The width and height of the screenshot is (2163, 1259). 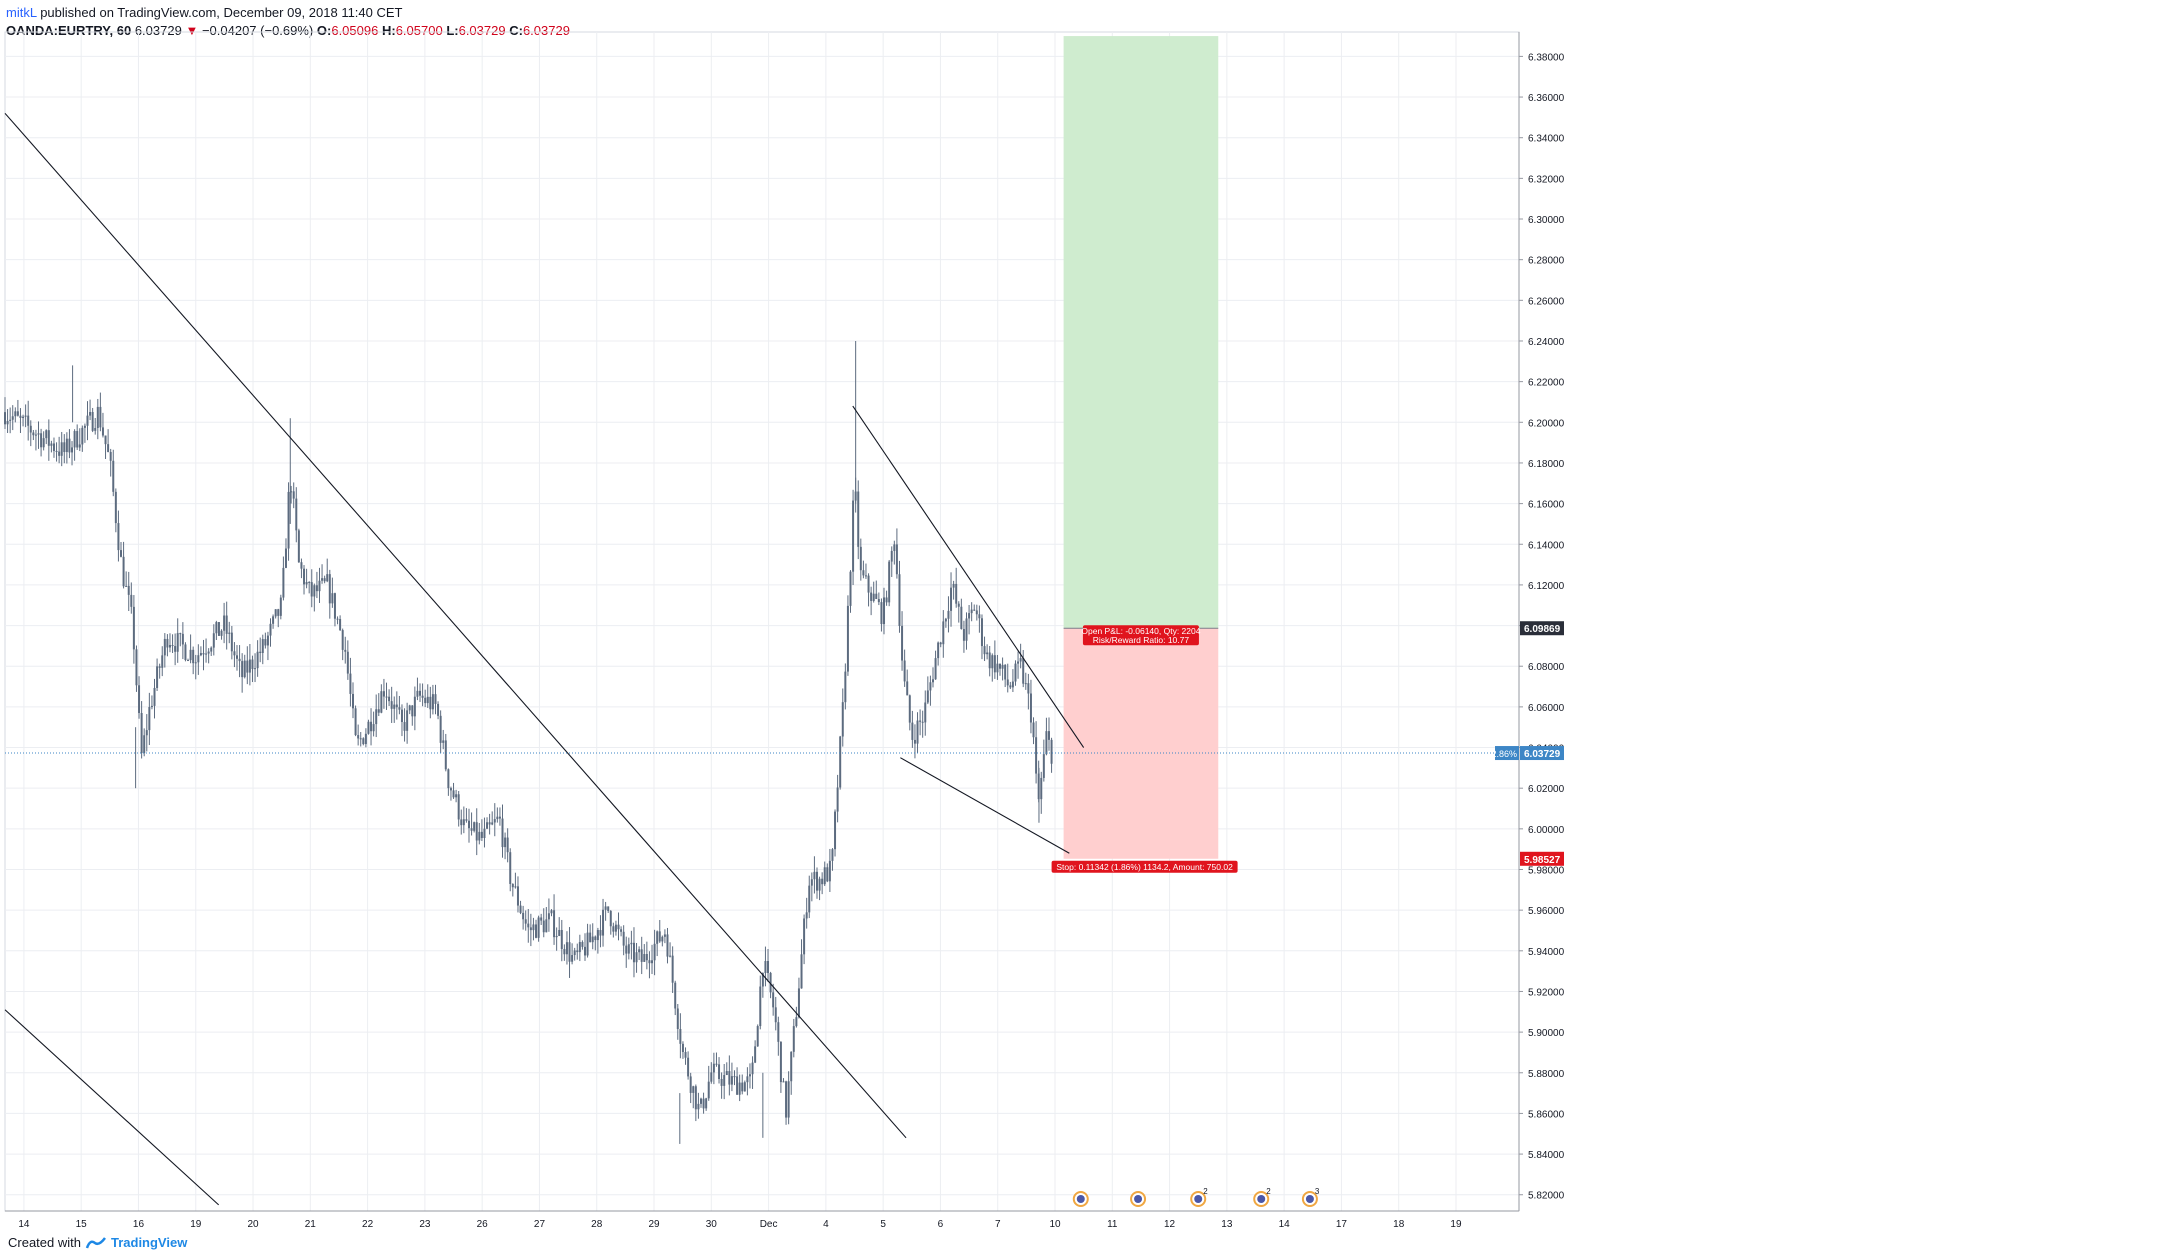 I want to click on stop-zone, so click(x=1141, y=743).